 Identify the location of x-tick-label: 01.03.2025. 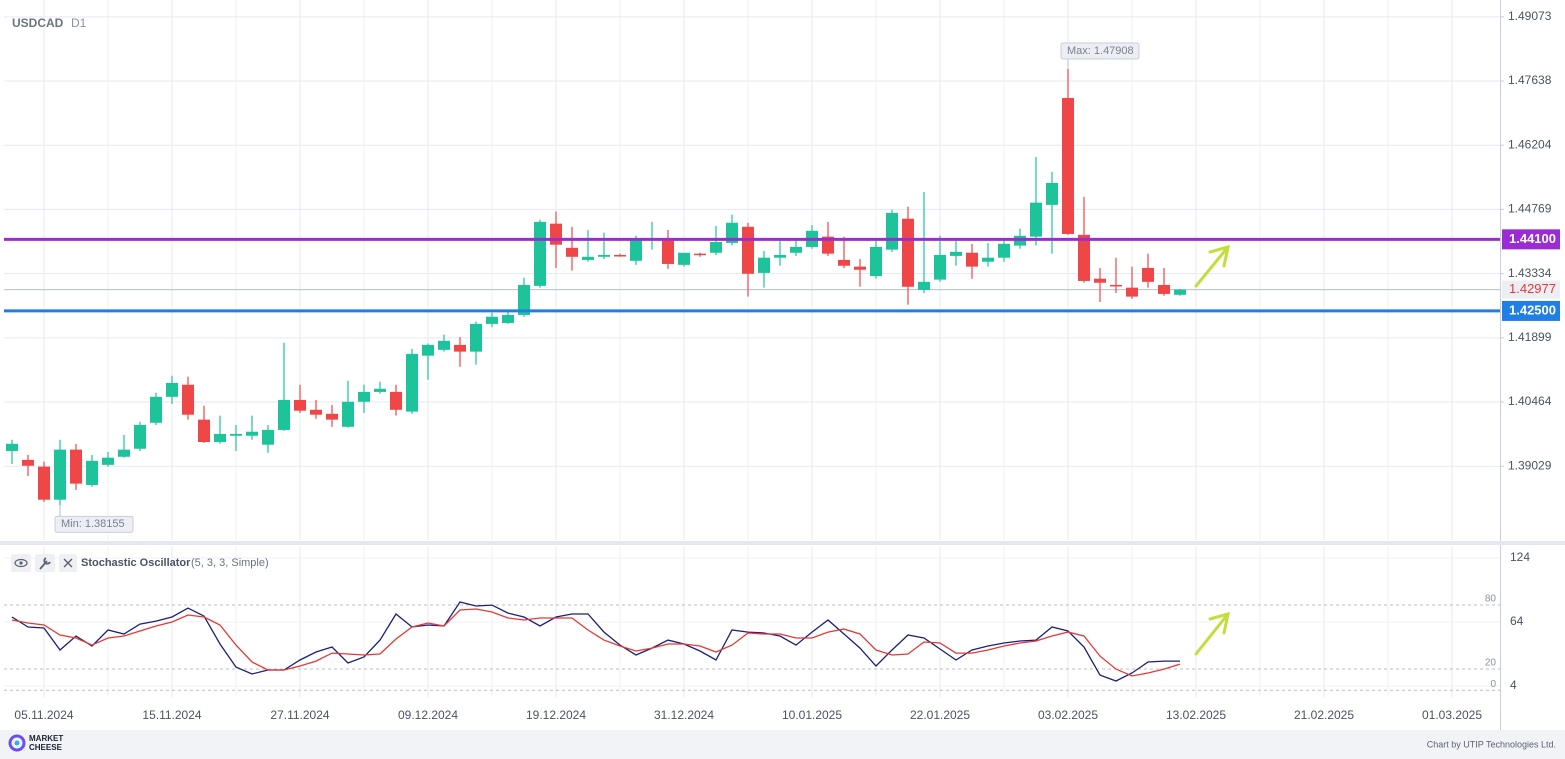
(1452, 715).